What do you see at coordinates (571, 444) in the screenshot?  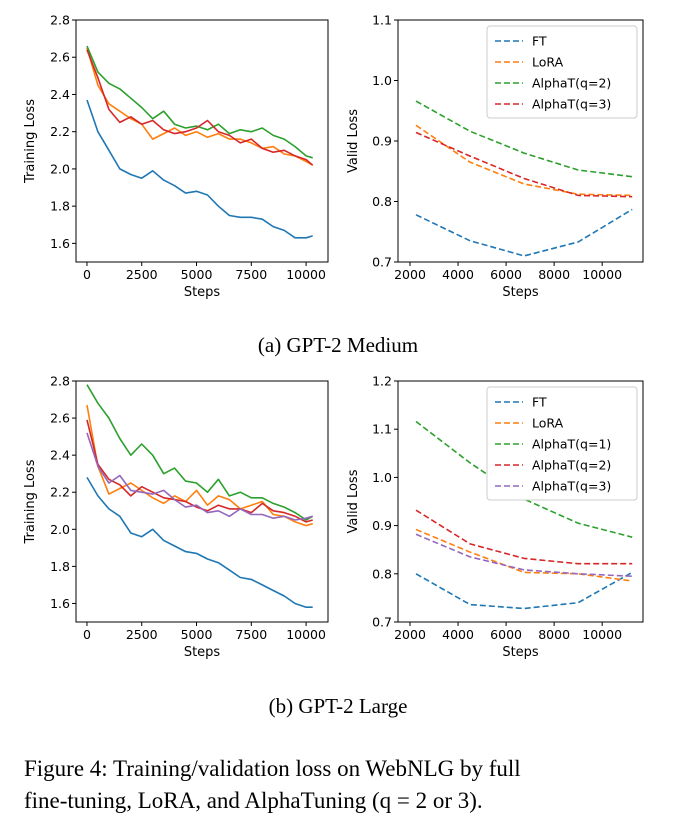 I see `legend-label-alphat-q-1: AlphaT(q=1)` at bounding box center [571, 444].